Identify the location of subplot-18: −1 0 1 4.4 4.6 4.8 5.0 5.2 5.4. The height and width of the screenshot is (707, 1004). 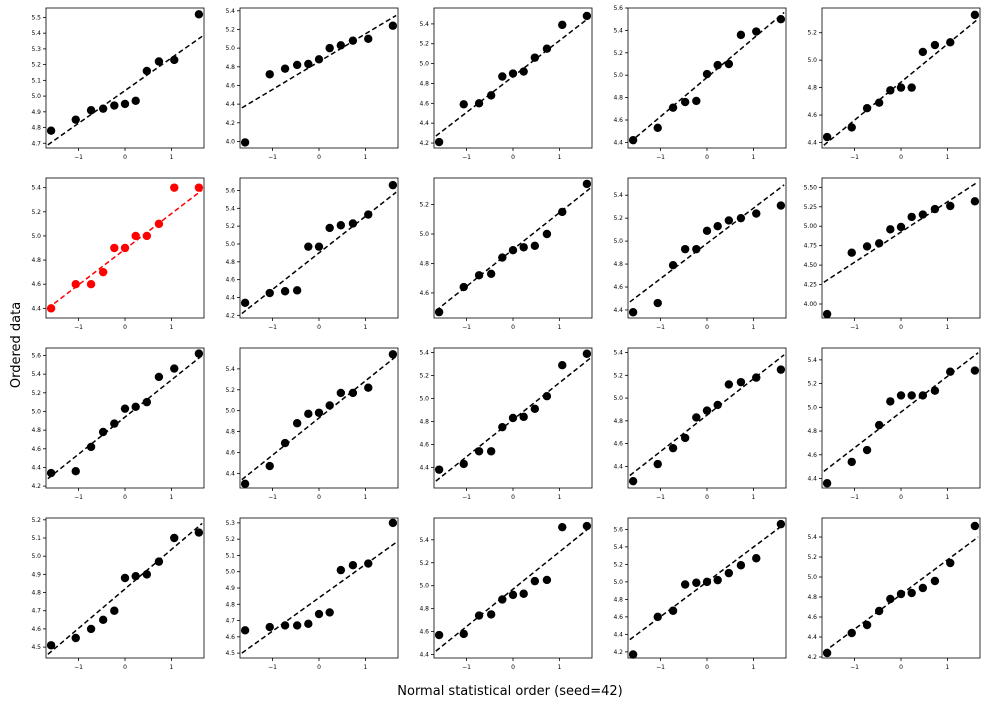
(506, 594).